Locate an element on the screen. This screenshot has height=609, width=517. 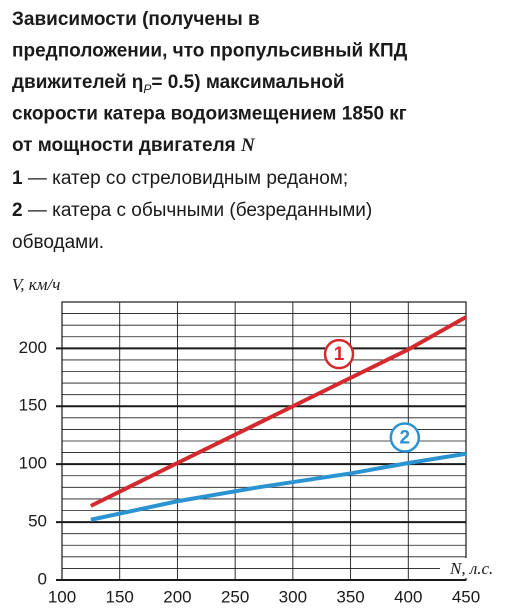
x-tick-label: 300 is located at coordinates (293, 596).